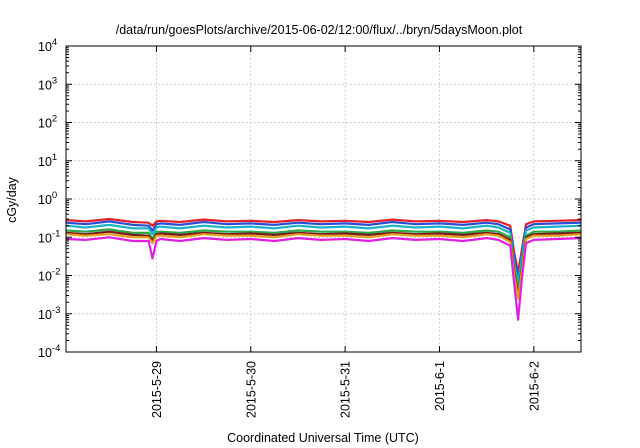 This screenshot has width=640, height=448. Describe the element at coordinates (49, 275) in the screenshot. I see `y-tick-label: 10⁻²` at that location.